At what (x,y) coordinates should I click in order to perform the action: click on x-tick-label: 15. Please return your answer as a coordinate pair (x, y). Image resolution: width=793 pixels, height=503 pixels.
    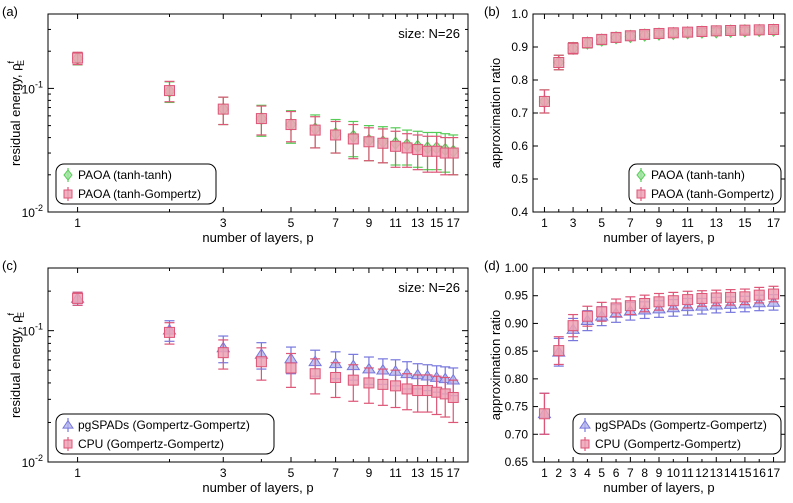
    Looking at the image, I should click on (745, 223).